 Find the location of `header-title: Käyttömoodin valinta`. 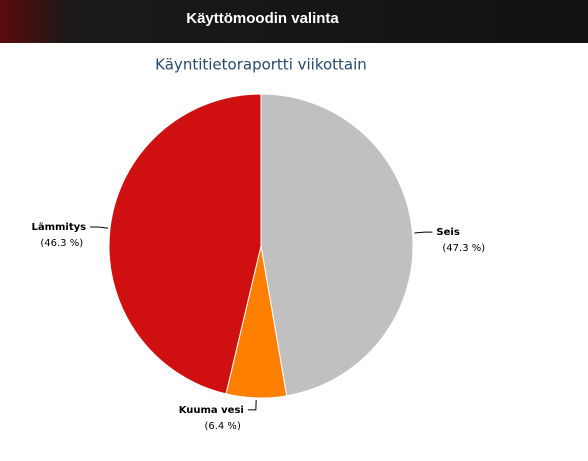

header-title: Käyttömoodin valinta is located at coordinates (262, 18).